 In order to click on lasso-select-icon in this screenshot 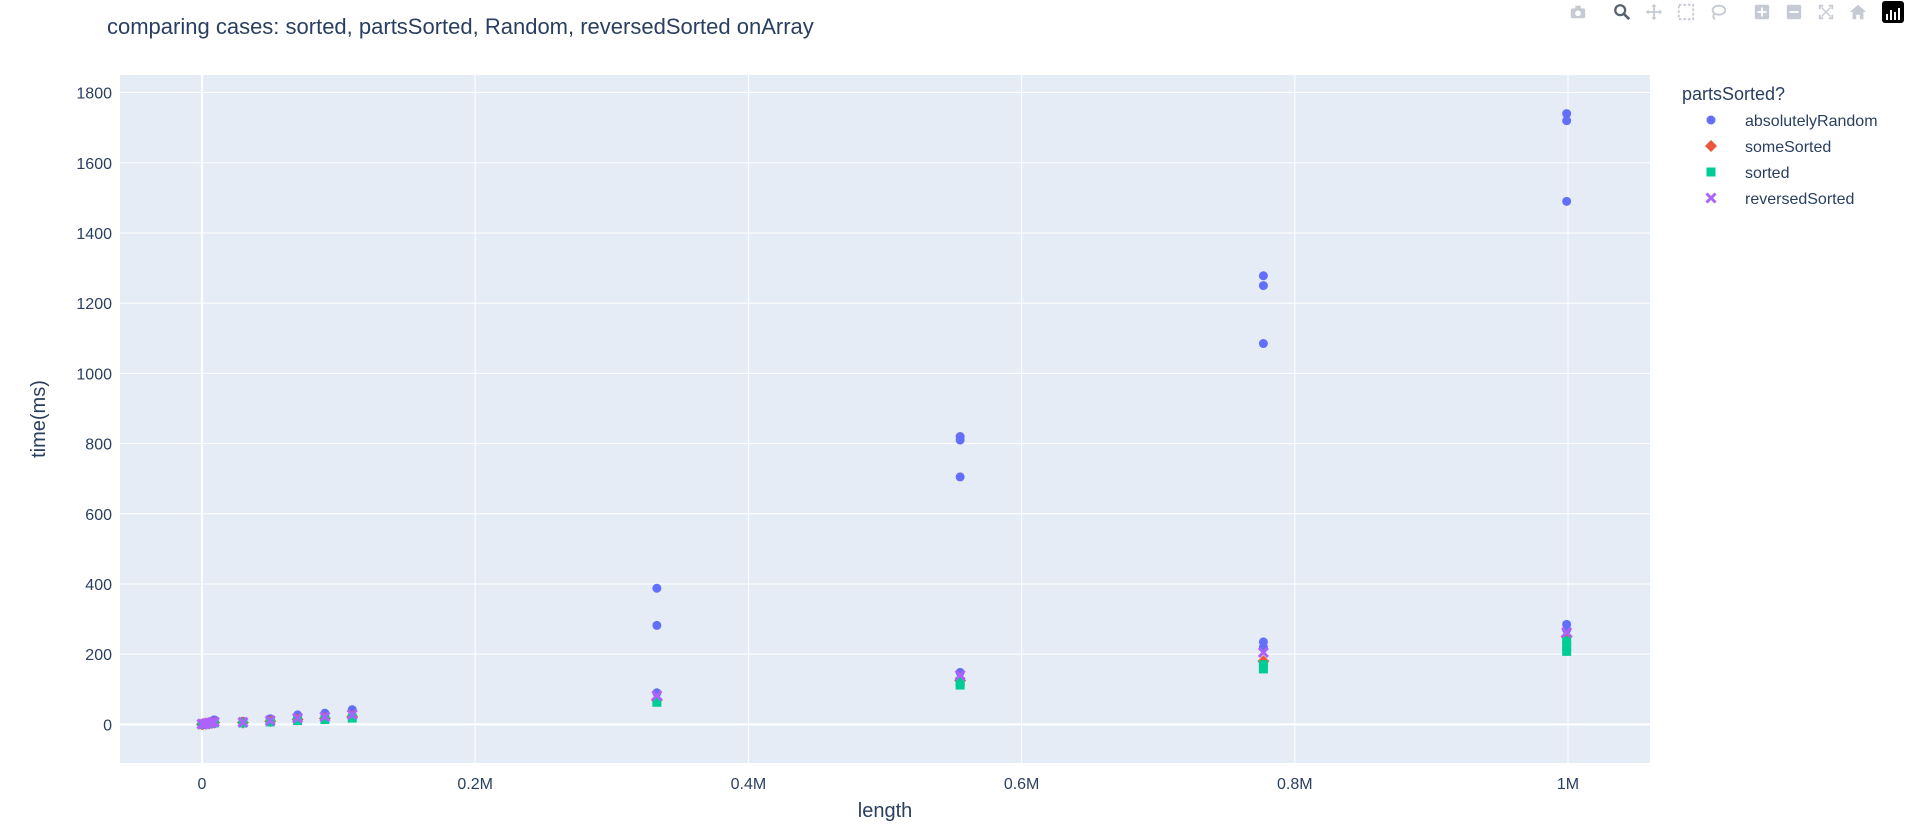, I will do `click(1718, 12)`.